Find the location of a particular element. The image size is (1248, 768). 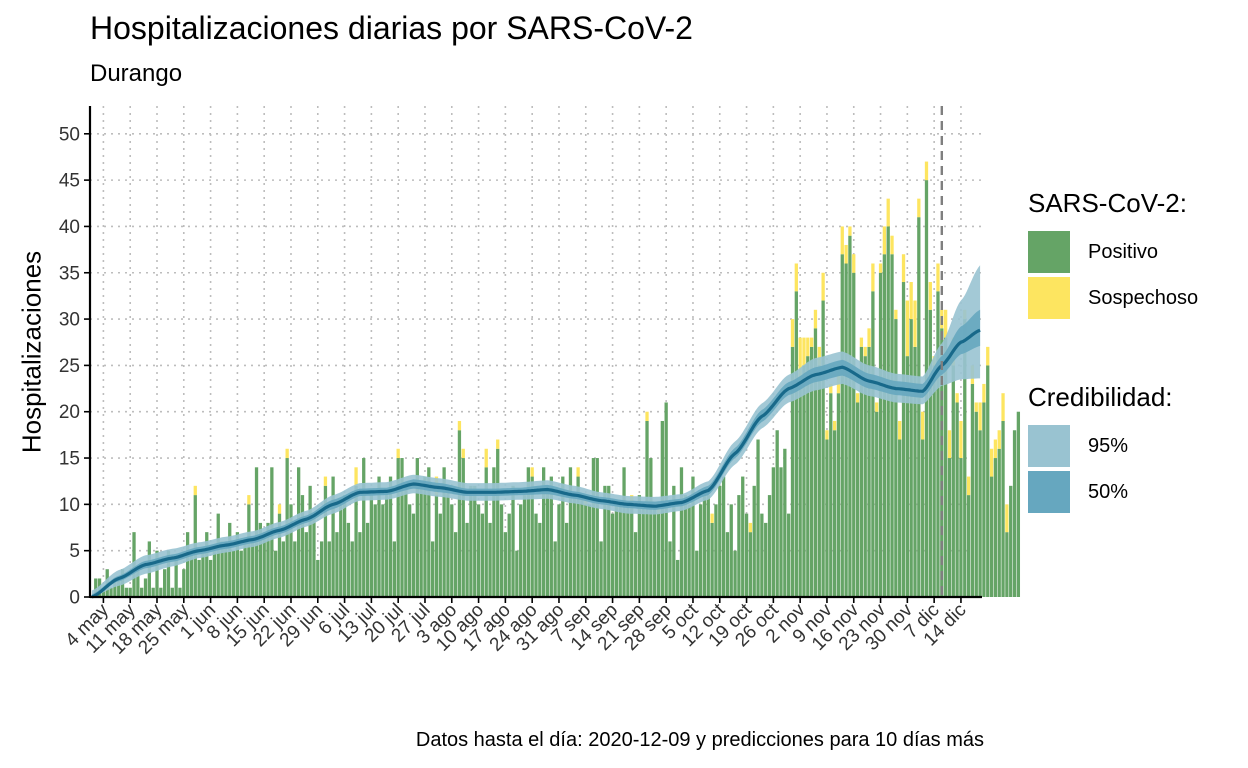

legend-item-95: 95% is located at coordinates (1100, 446).